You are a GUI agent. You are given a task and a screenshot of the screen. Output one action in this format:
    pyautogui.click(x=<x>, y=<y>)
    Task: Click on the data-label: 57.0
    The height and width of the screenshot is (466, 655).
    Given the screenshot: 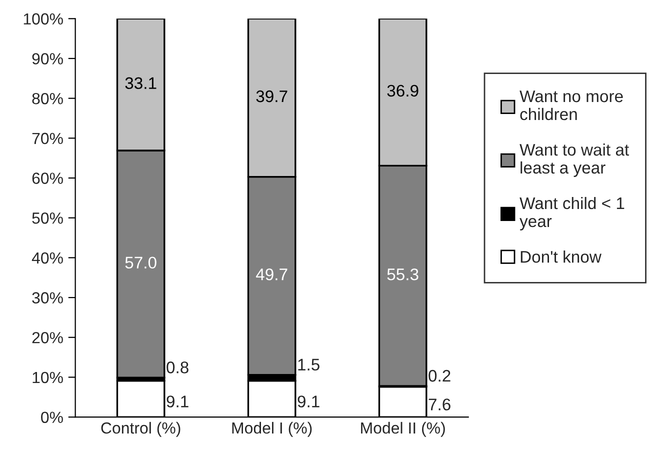 What is the action you would take?
    pyautogui.click(x=140, y=262)
    